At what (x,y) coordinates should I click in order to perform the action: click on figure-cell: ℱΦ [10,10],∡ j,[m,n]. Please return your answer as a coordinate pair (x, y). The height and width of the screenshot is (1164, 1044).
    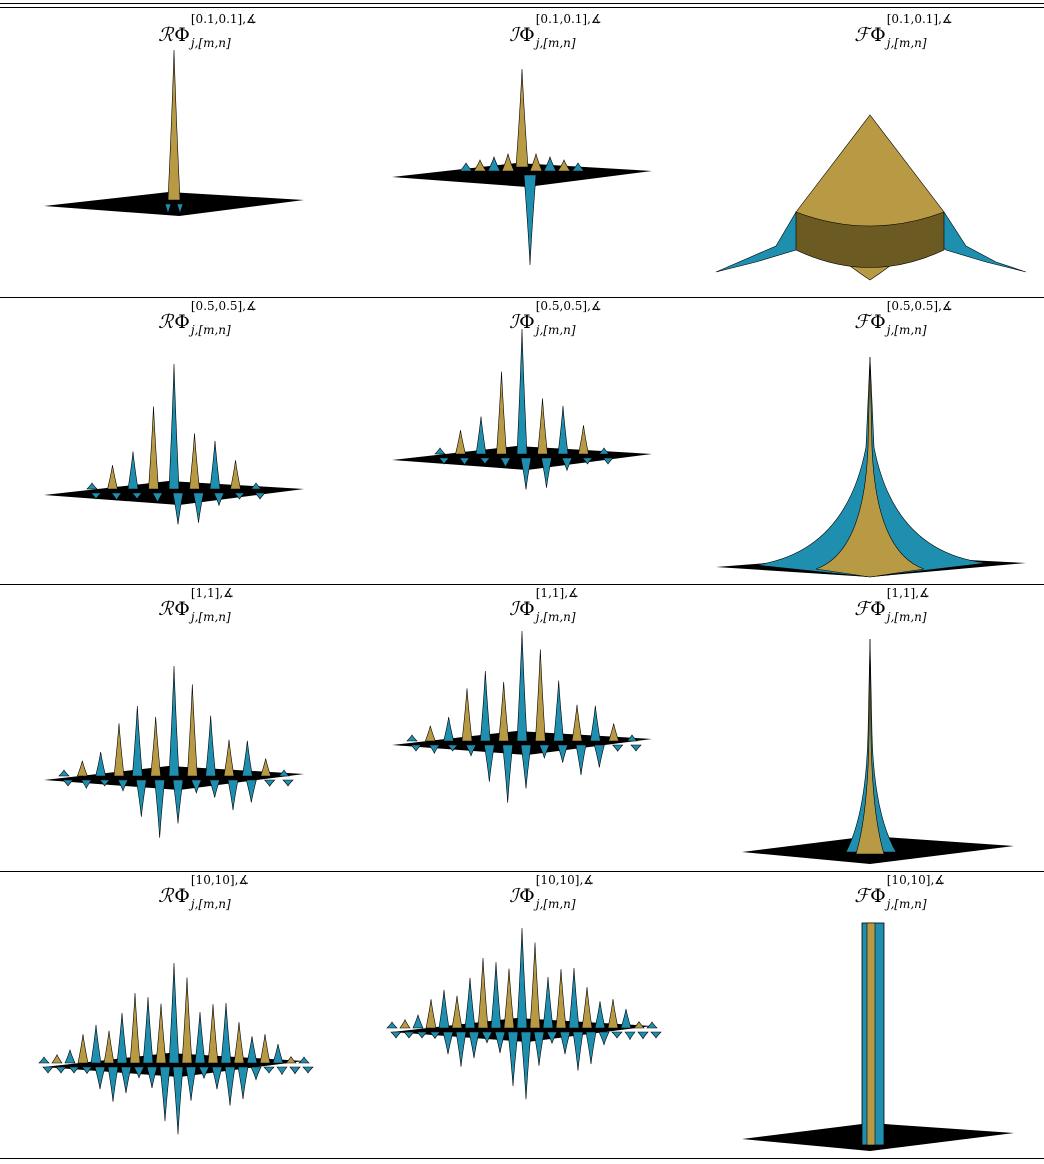
    Looking at the image, I should click on (870, 1016).